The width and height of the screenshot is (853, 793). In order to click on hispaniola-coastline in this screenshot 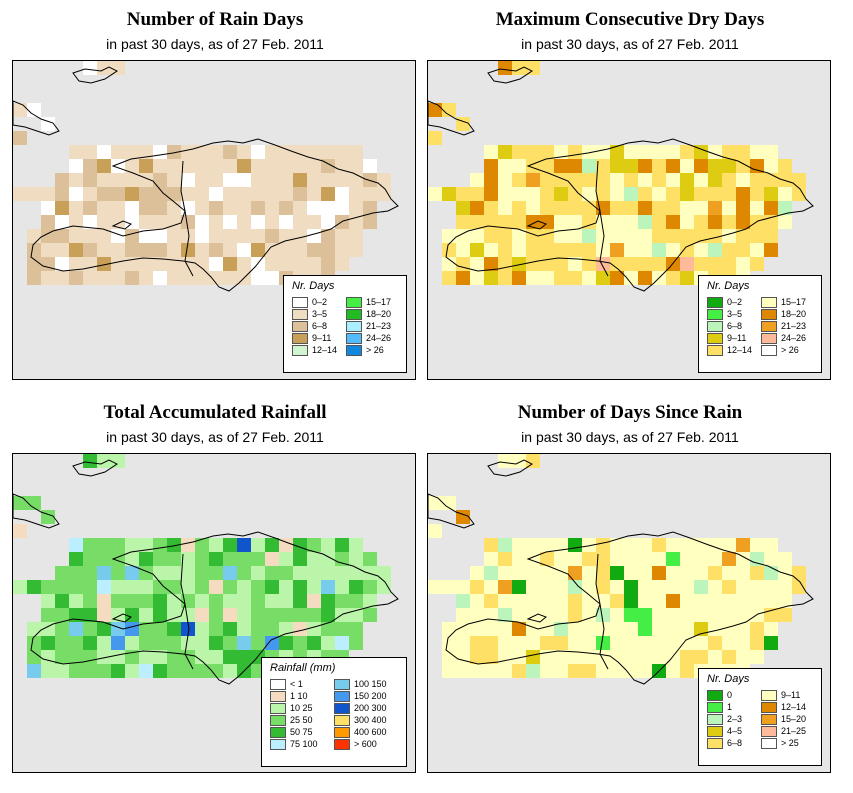, I will do `click(629, 608)`.